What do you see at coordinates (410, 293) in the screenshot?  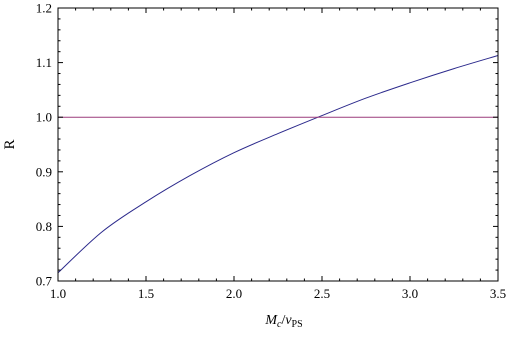 I see `x-tick-label: 3.0` at bounding box center [410, 293].